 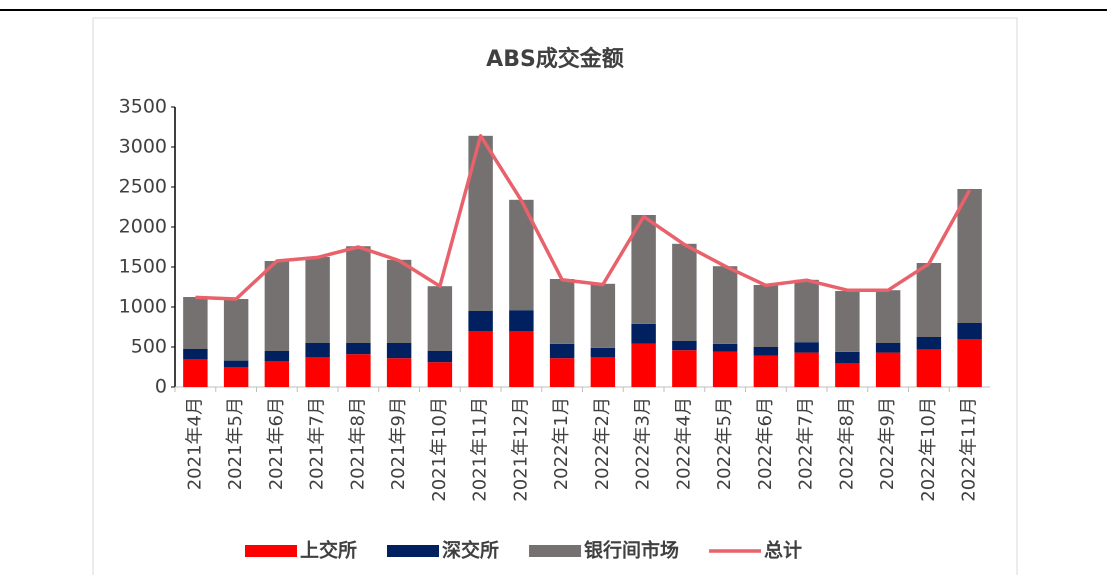 I want to click on x-tick-label: 2021年11月, so click(x=480, y=449).